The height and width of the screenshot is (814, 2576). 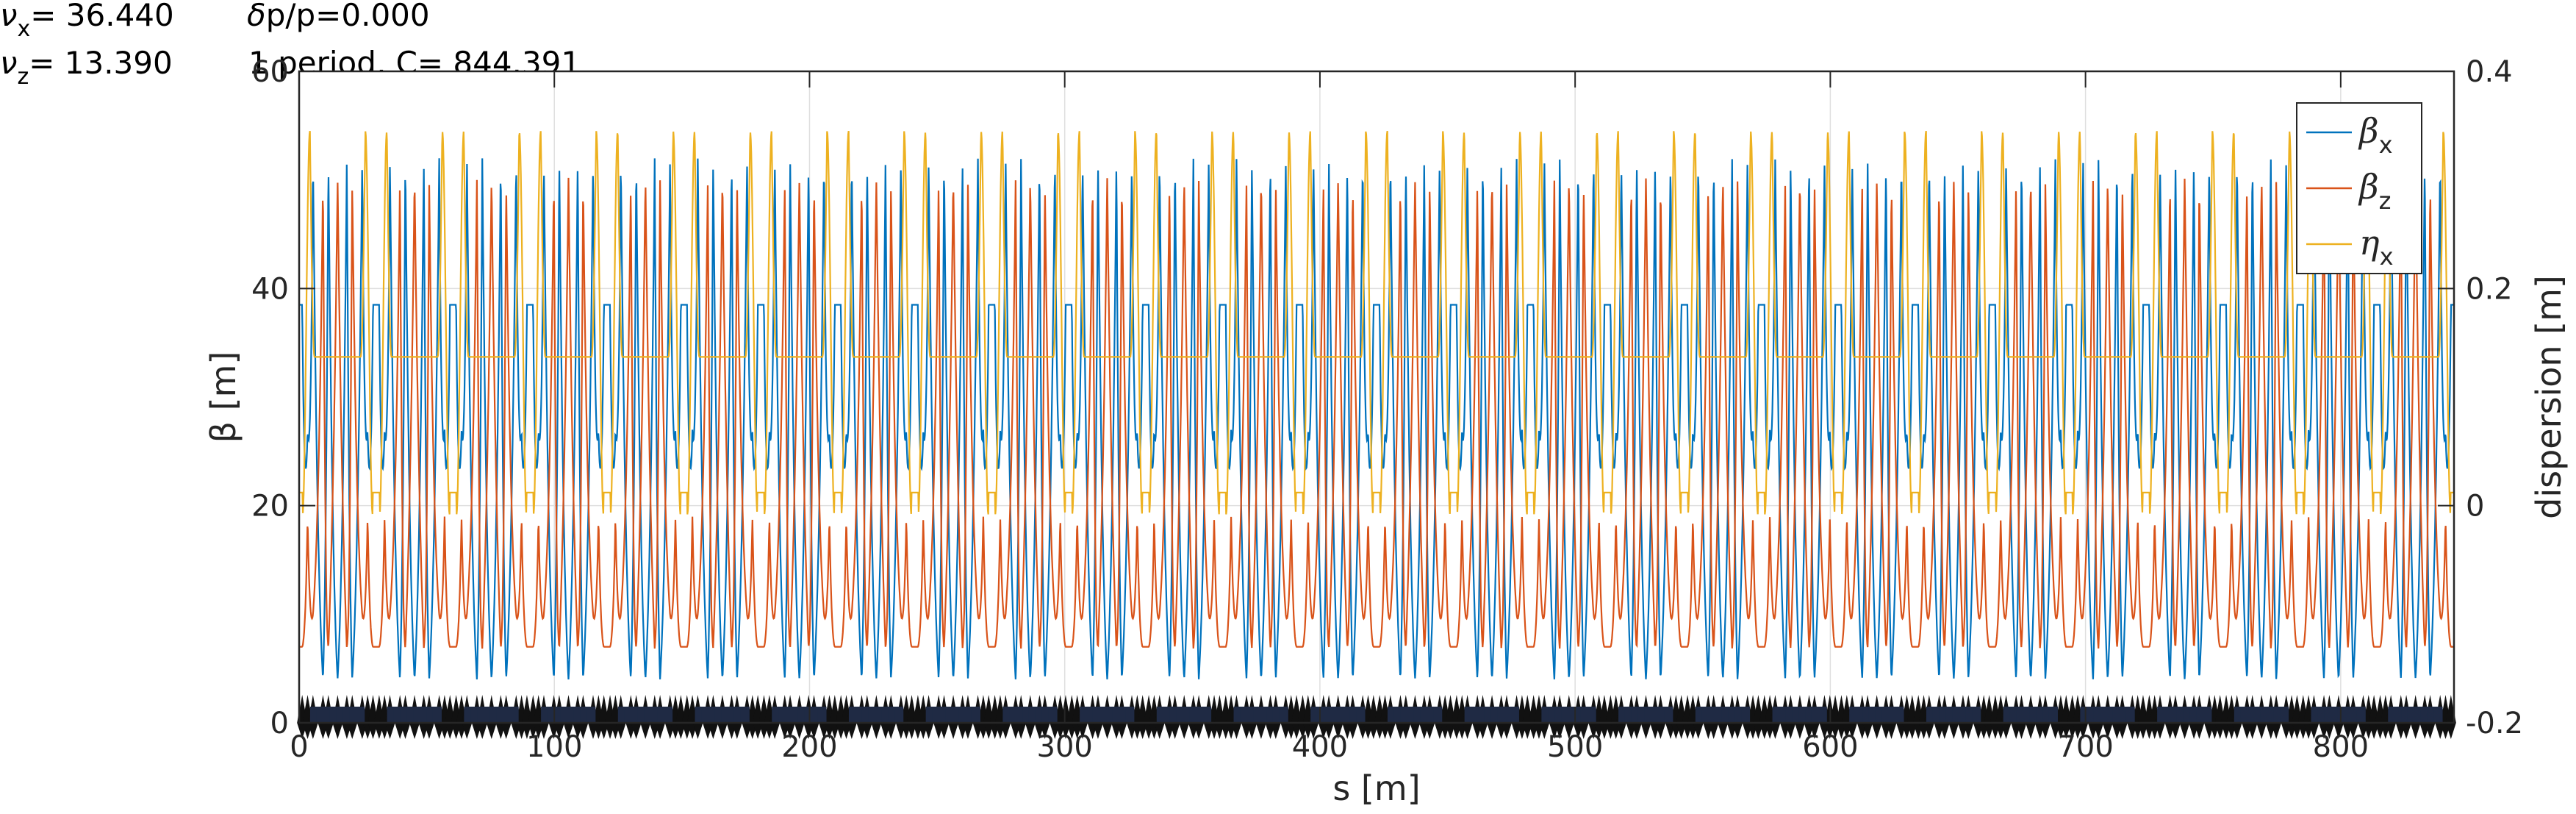 What do you see at coordinates (2489, 72) in the screenshot?
I see `y-right-tick-label: 0.4` at bounding box center [2489, 72].